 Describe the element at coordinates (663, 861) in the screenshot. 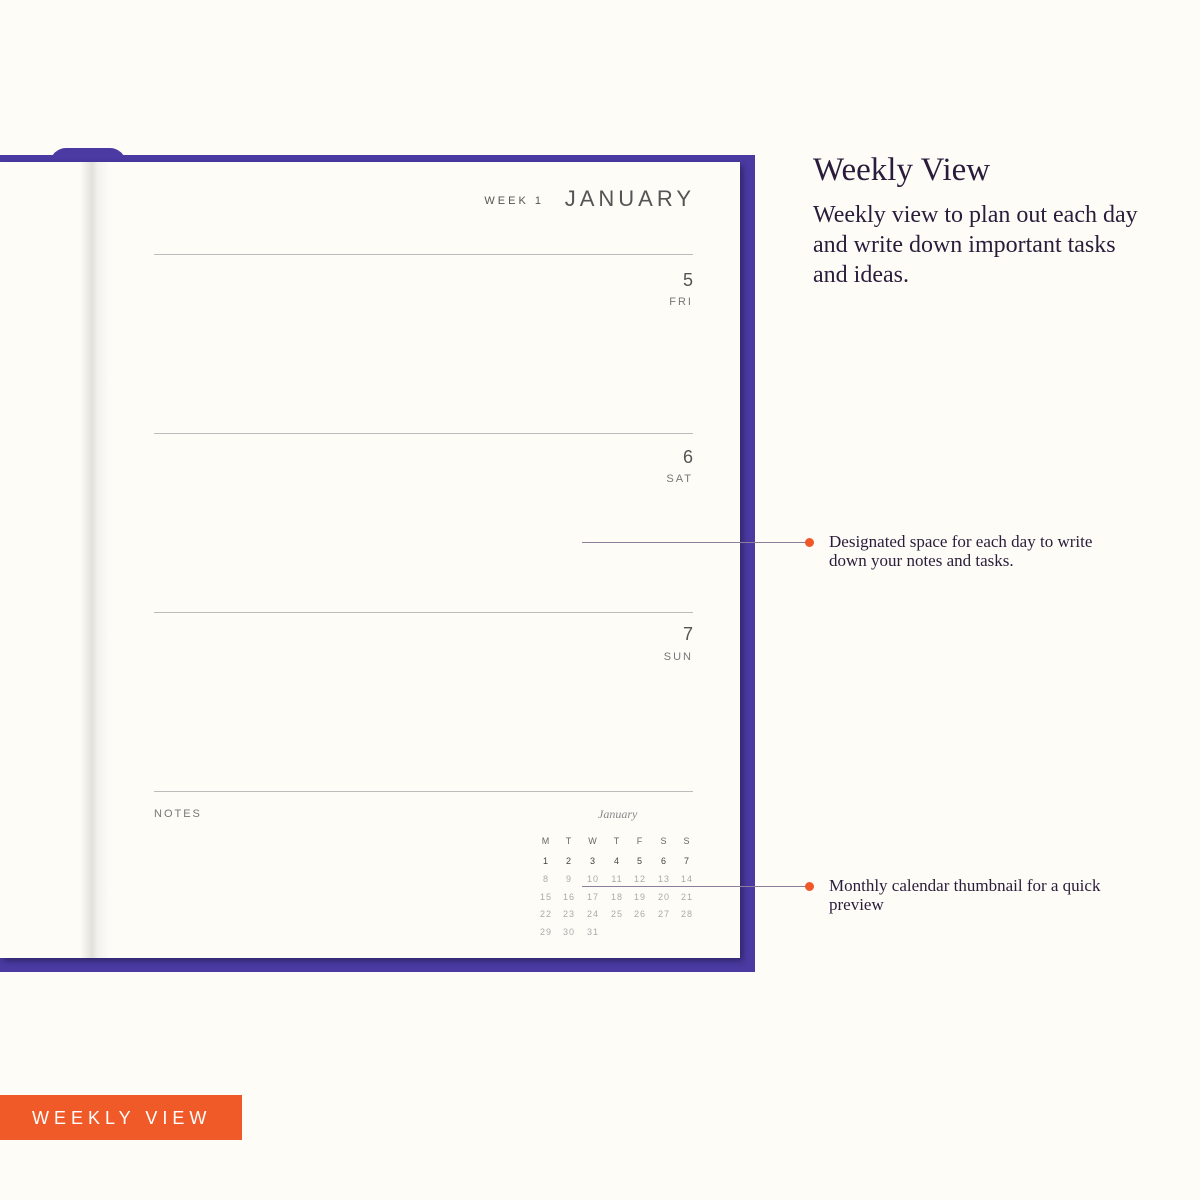

I see `calendar-day: 6` at that location.